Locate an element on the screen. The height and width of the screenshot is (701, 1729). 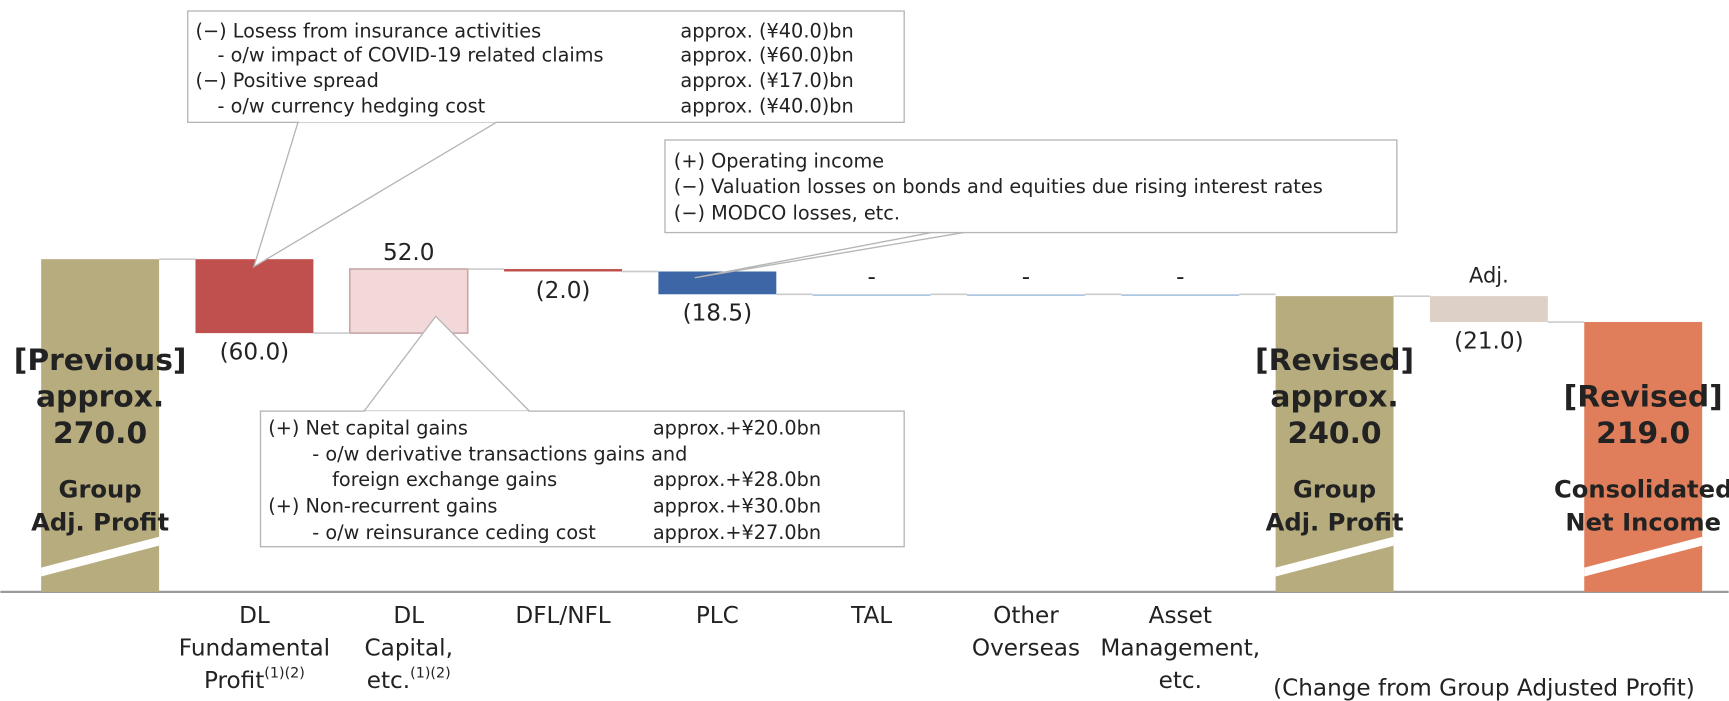
total-label: Net Income is located at coordinates (1643, 522).